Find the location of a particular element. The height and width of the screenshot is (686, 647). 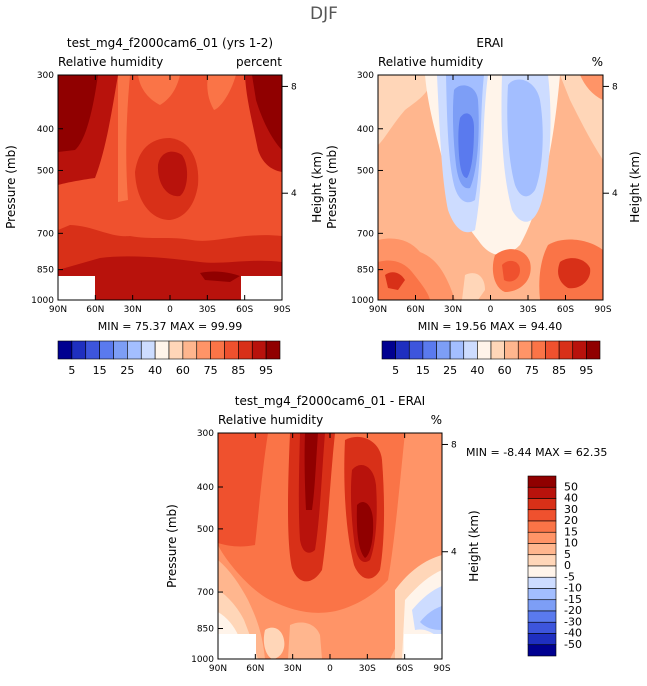

colorbar-label: 15 is located at coordinates (100, 370).